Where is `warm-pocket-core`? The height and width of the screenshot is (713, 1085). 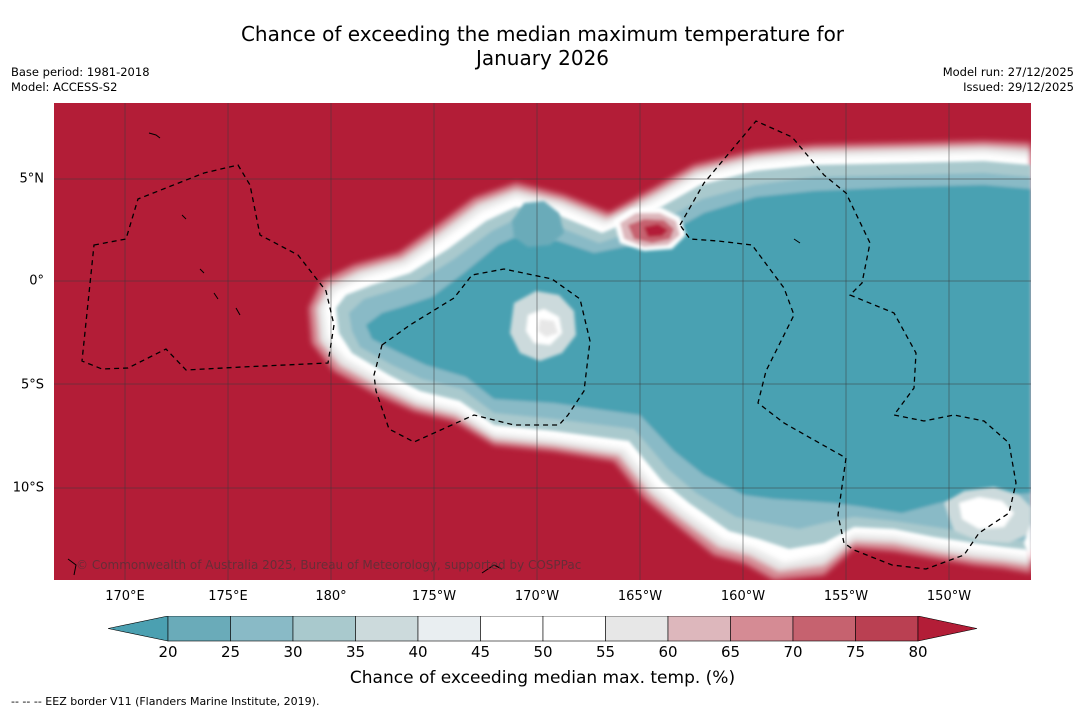
warm-pocket-core is located at coordinates (656, 230).